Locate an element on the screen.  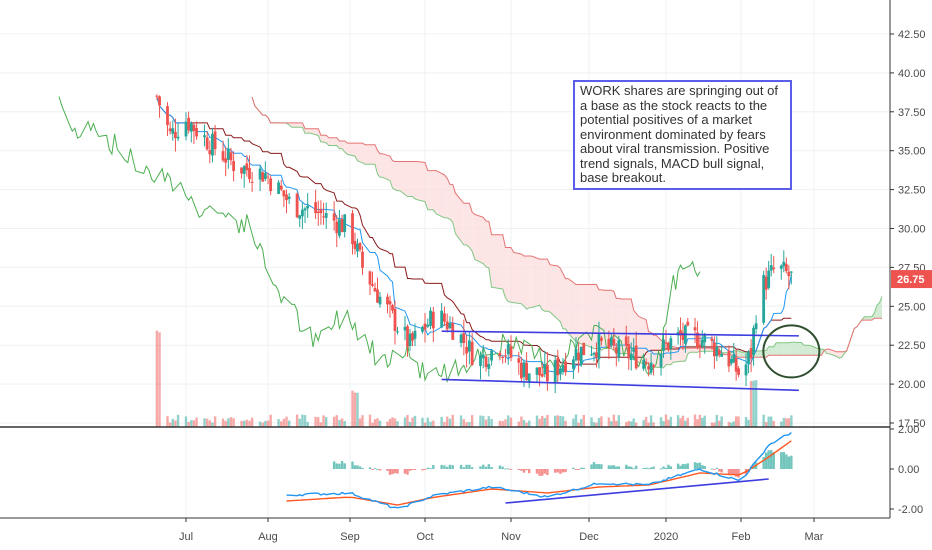
y-tick-label: 25.00 is located at coordinates (912, 307).